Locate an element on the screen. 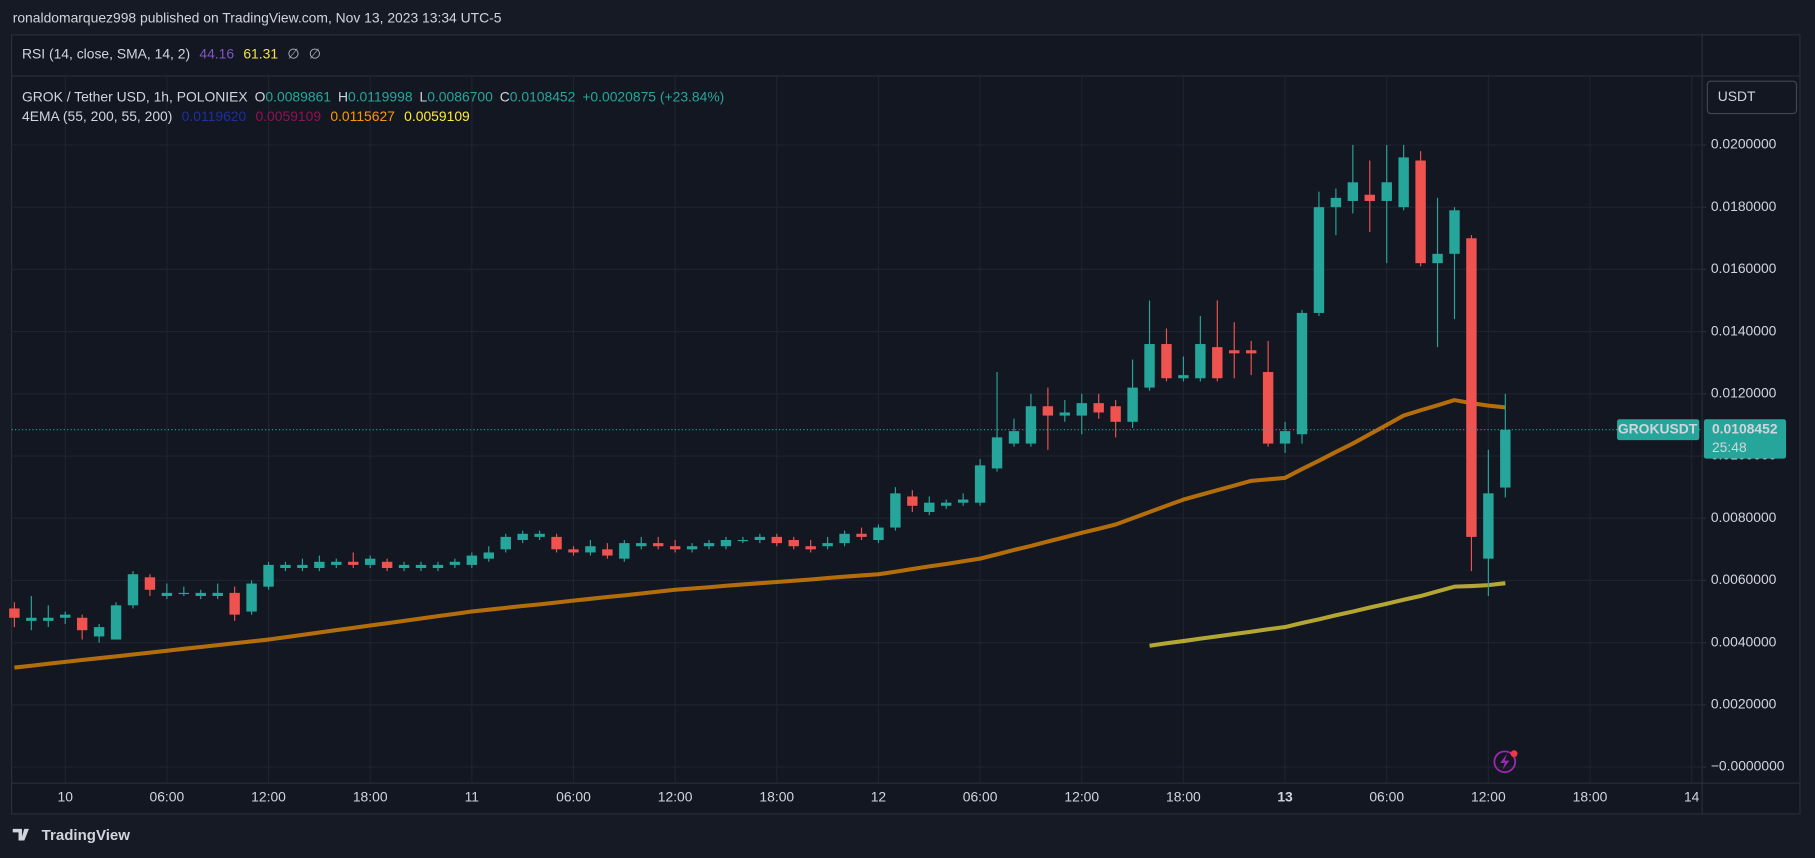  currency: USDT is located at coordinates (1737, 96).